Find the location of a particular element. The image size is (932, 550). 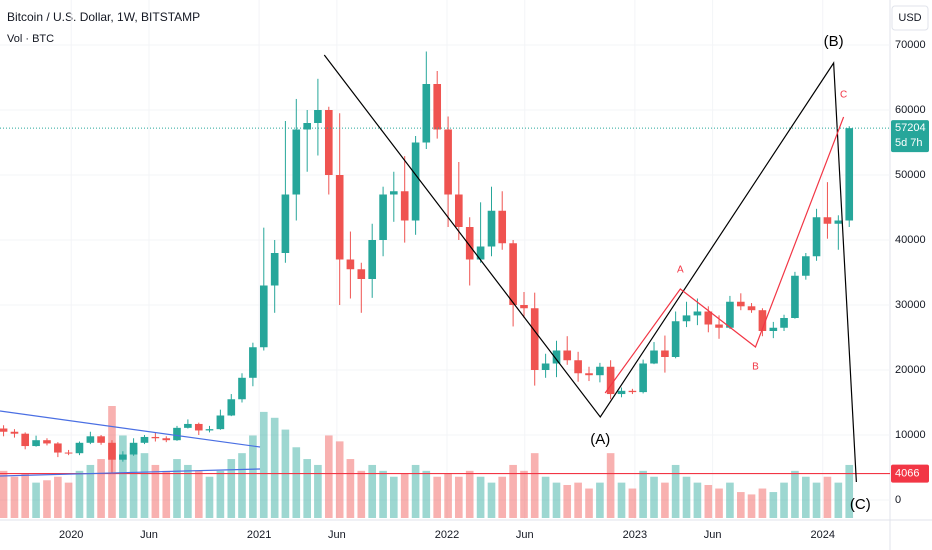

wave-label: (B) is located at coordinates (834, 41).